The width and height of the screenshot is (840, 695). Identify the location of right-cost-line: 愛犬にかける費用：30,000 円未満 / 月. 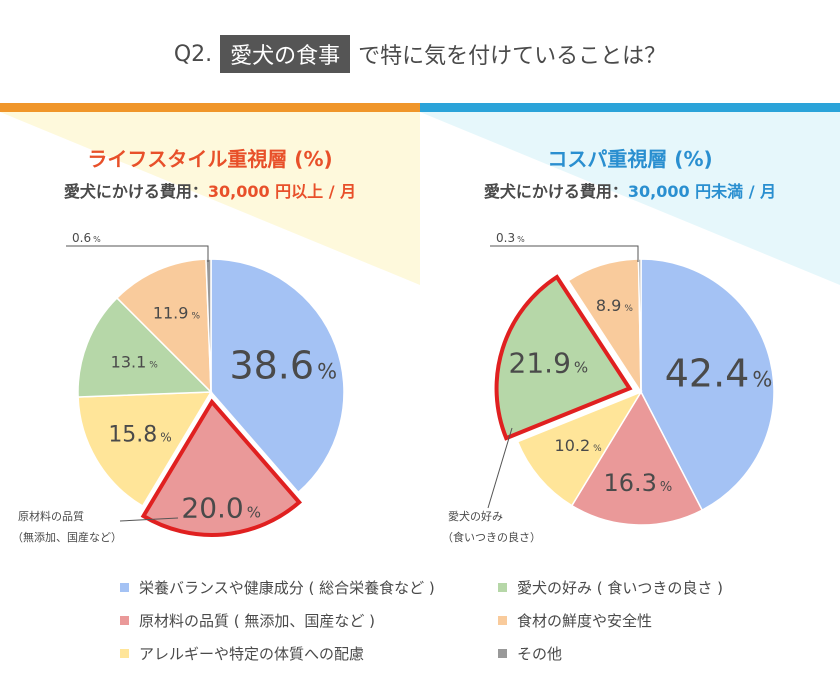
(630, 190).